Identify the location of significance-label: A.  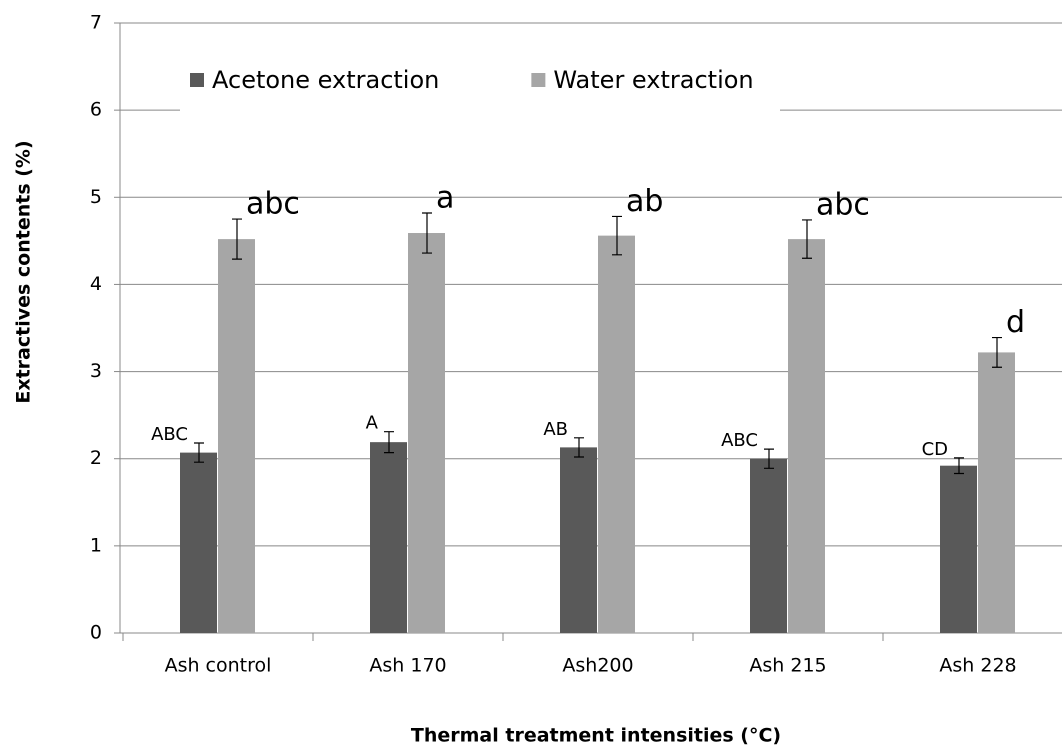
(372, 423).